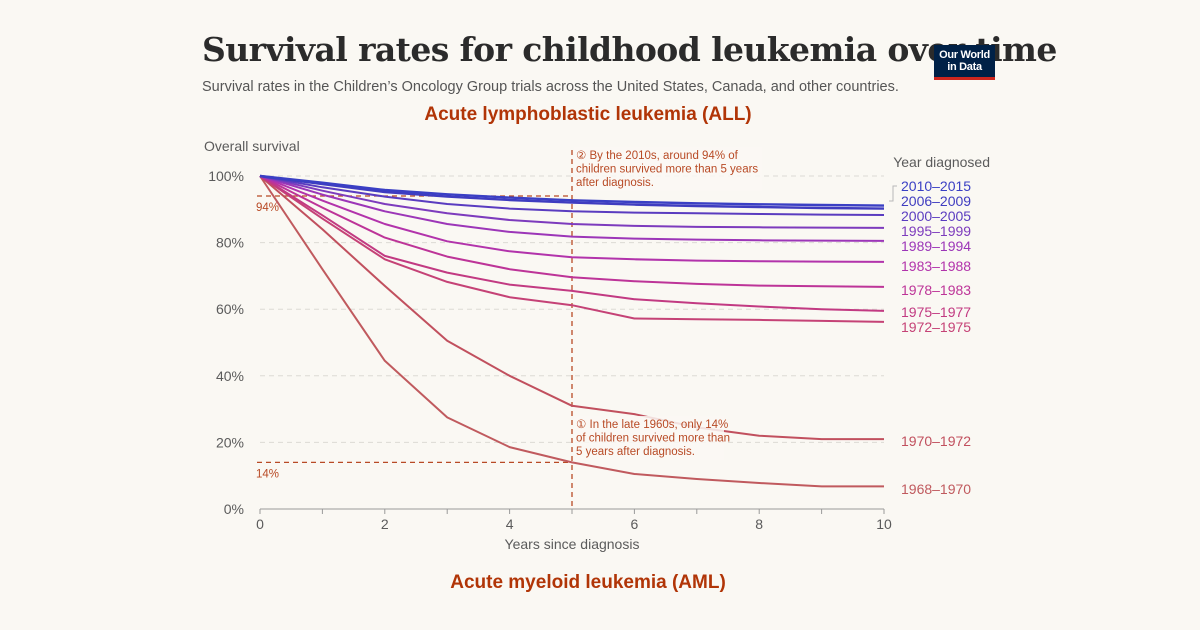 This screenshot has width=1200, height=630. I want to click on x-tick-label: 8, so click(759, 524).